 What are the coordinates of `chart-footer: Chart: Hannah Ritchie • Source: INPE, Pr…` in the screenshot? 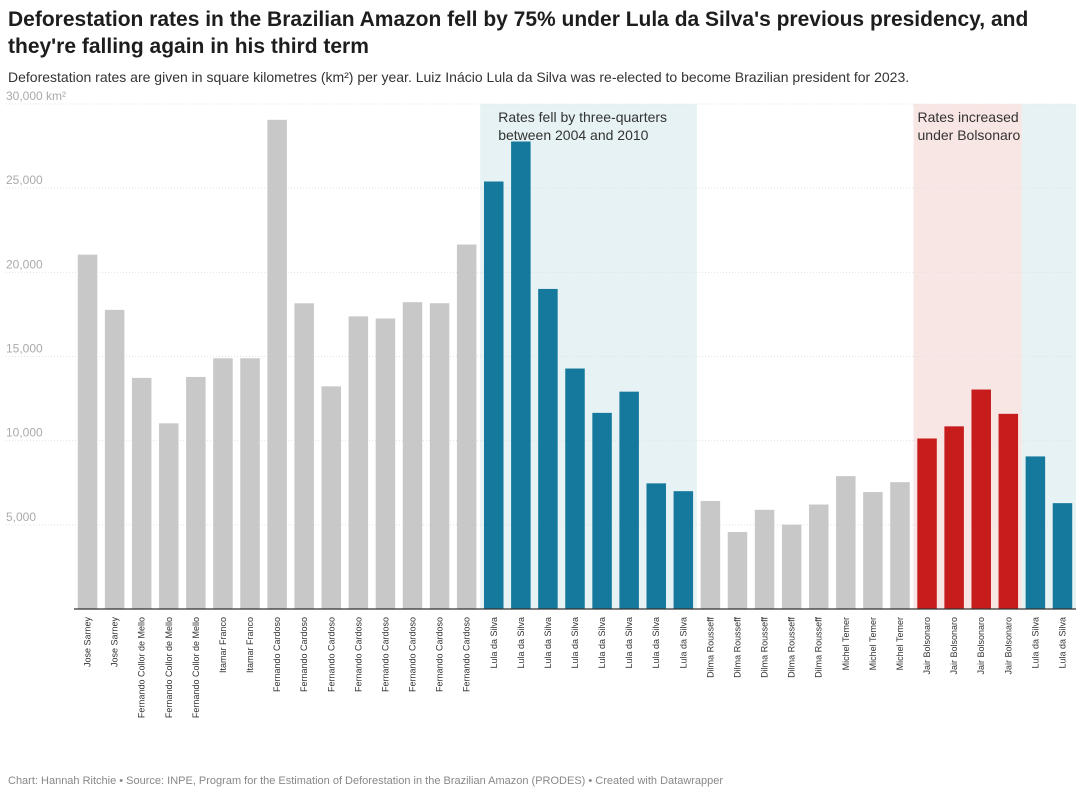 It's located at (366, 781).